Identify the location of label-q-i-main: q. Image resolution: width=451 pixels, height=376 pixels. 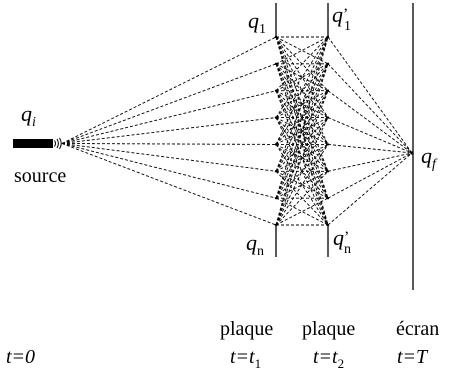
(26, 113).